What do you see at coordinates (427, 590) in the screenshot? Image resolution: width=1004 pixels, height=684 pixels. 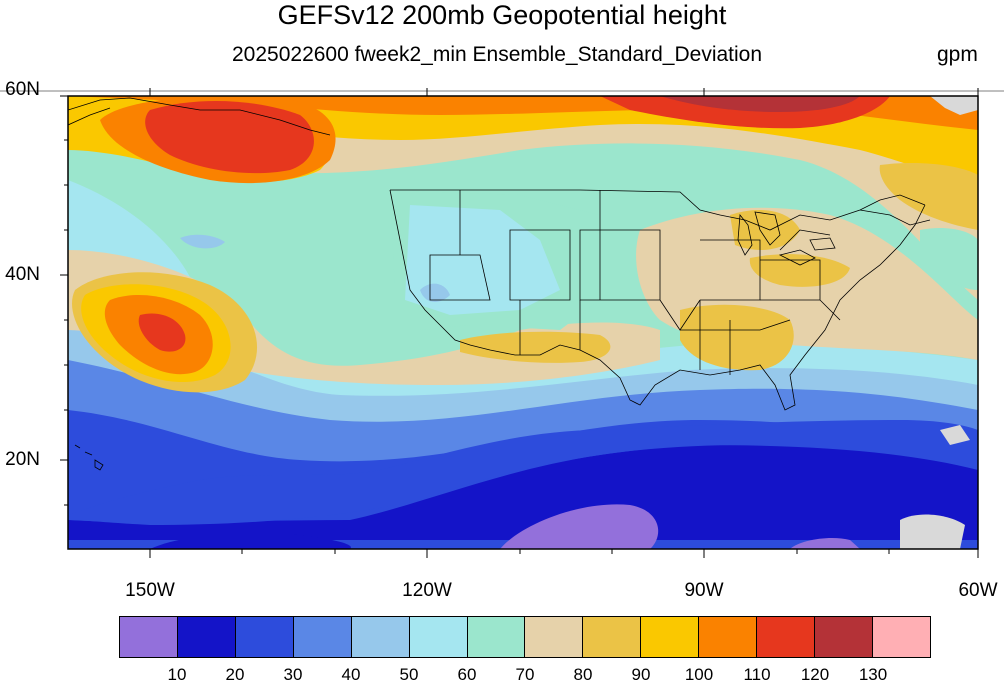 I see `lon-label-120w: 120W` at bounding box center [427, 590].